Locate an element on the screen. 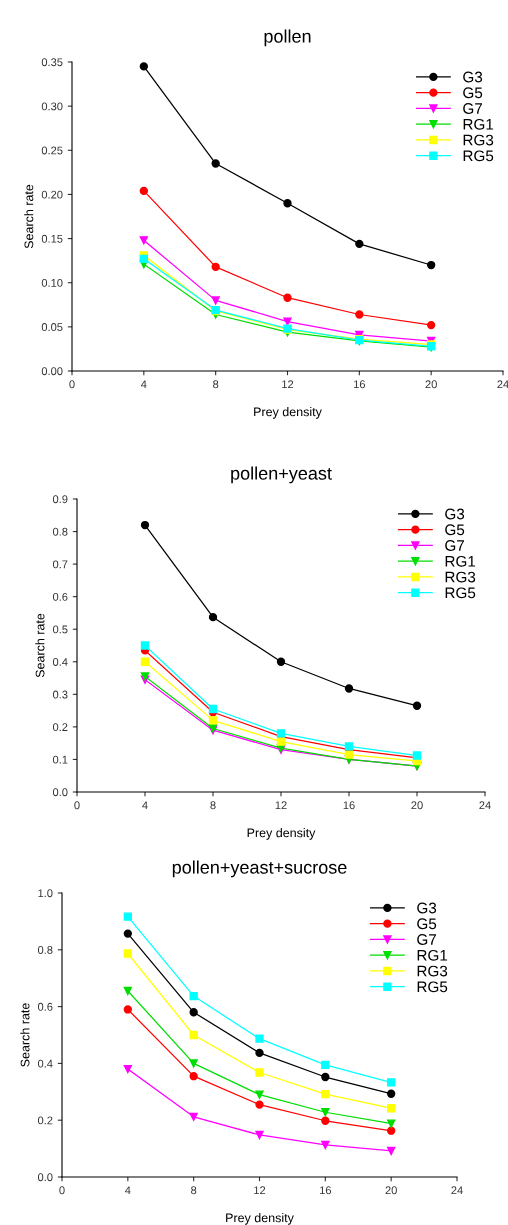 This screenshot has width=508, height=1225. chart-title: pollen is located at coordinates (287, 38).